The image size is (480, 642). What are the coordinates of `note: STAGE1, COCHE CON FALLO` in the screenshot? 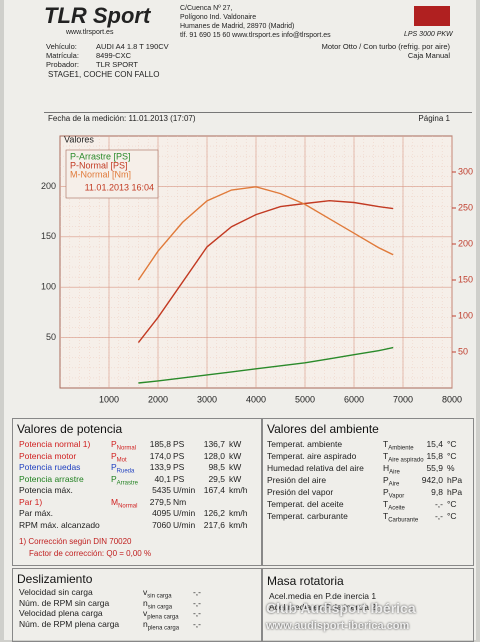 It's located at (104, 74).